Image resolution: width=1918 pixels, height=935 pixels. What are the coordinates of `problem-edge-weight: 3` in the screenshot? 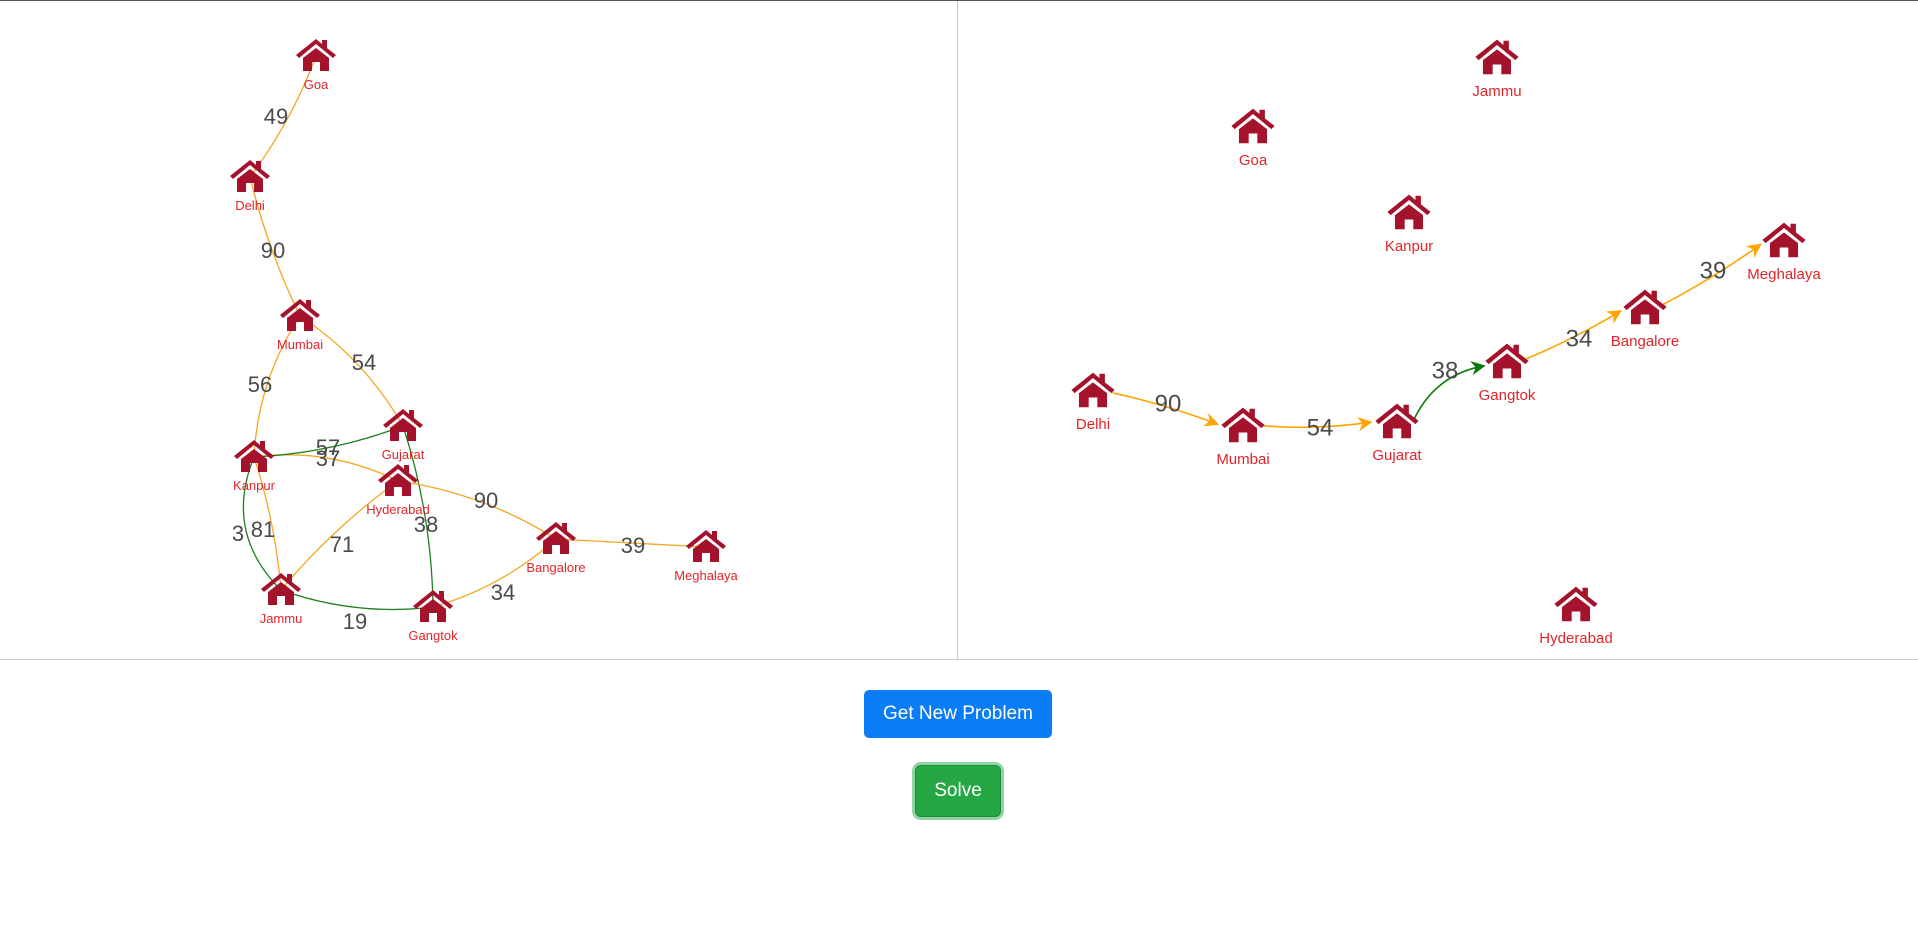 It's located at (238, 533).